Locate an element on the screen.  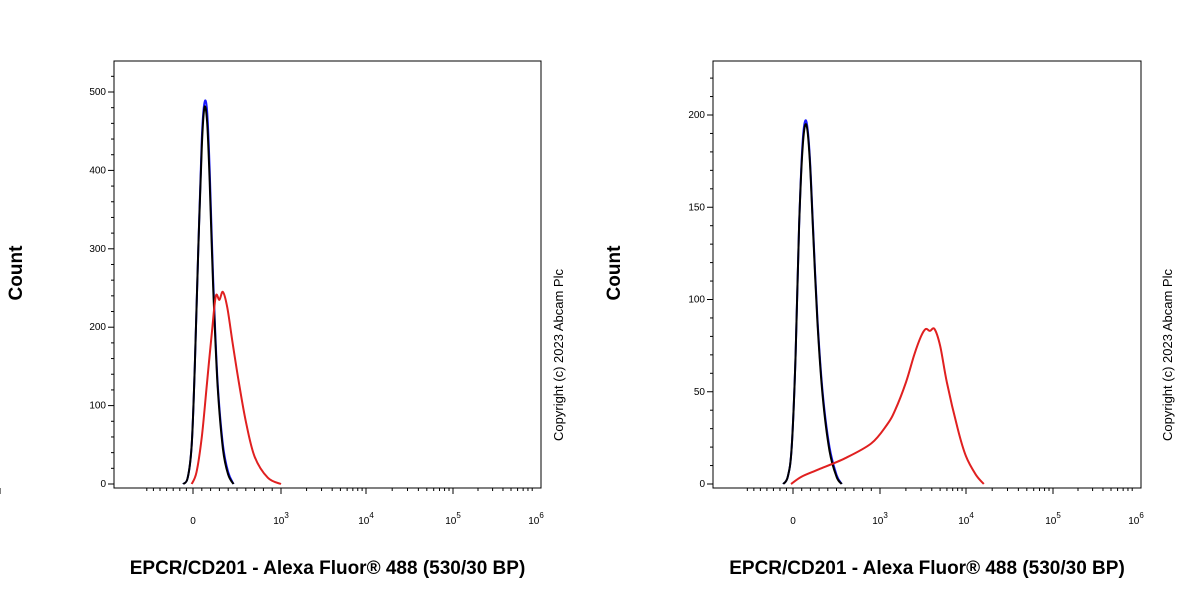
y-tick-label: 400 is located at coordinates (97, 170).